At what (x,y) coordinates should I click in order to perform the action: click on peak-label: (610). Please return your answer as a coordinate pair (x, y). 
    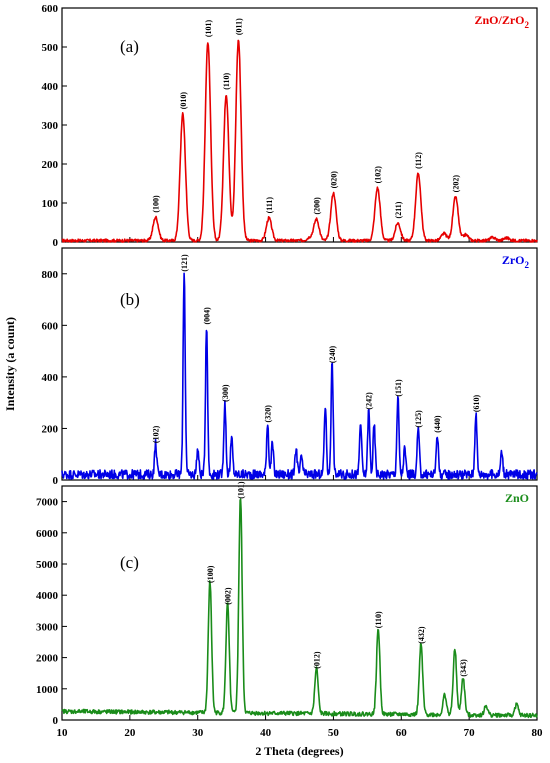
    Looking at the image, I should click on (476, 403).